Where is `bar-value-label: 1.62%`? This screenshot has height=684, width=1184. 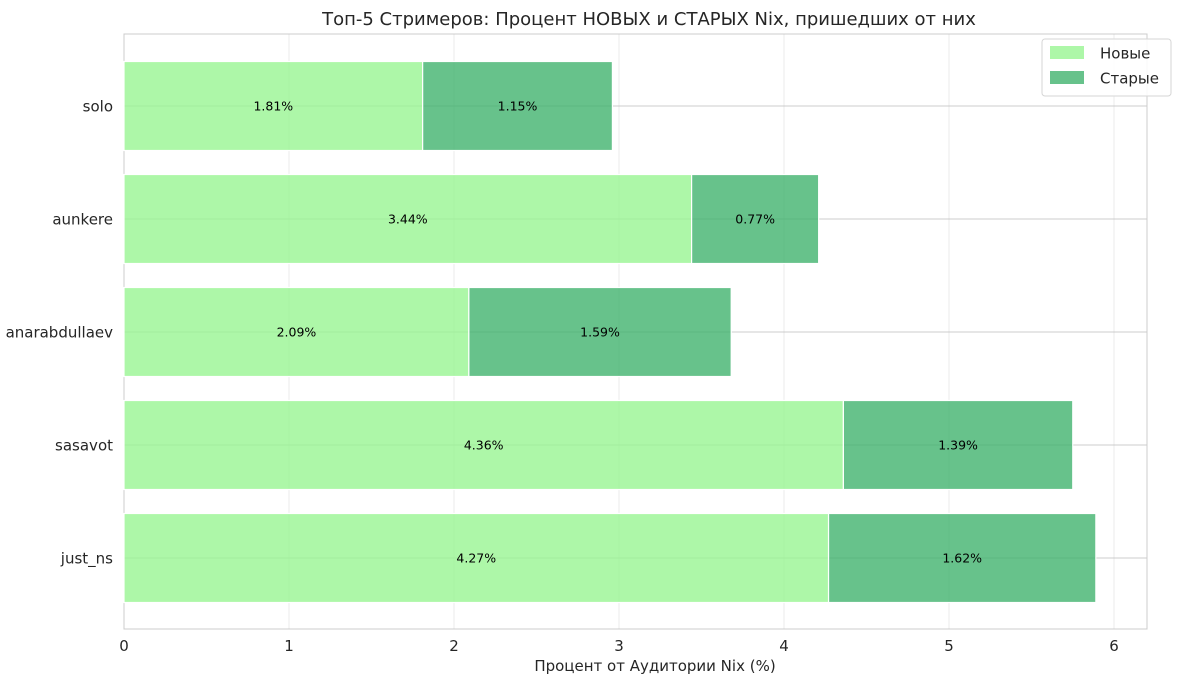
bar-value-label: 1.62% is located at coordinates (962, 558).